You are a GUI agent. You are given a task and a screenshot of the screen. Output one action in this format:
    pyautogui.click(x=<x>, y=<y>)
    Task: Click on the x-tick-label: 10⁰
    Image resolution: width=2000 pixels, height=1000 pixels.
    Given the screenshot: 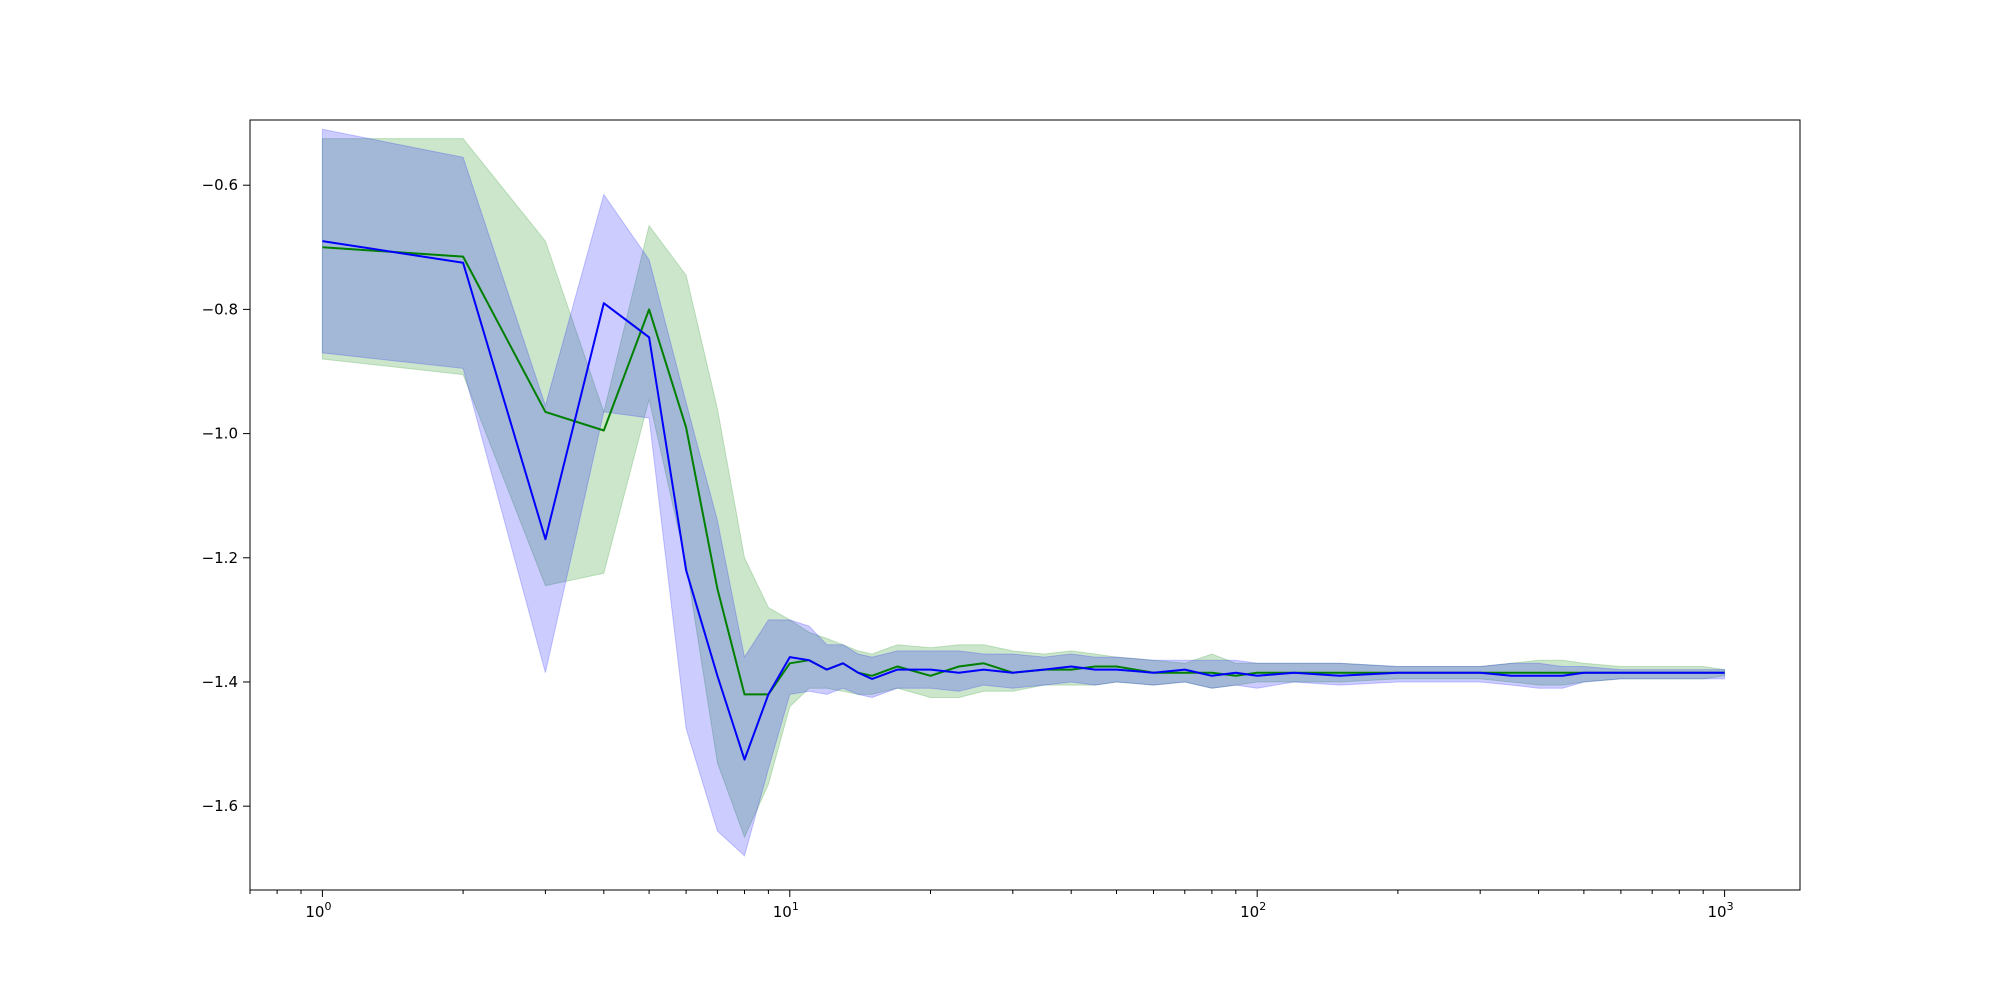 What is the action you would take?
    pyautogui.click(x=318, y=910)
    